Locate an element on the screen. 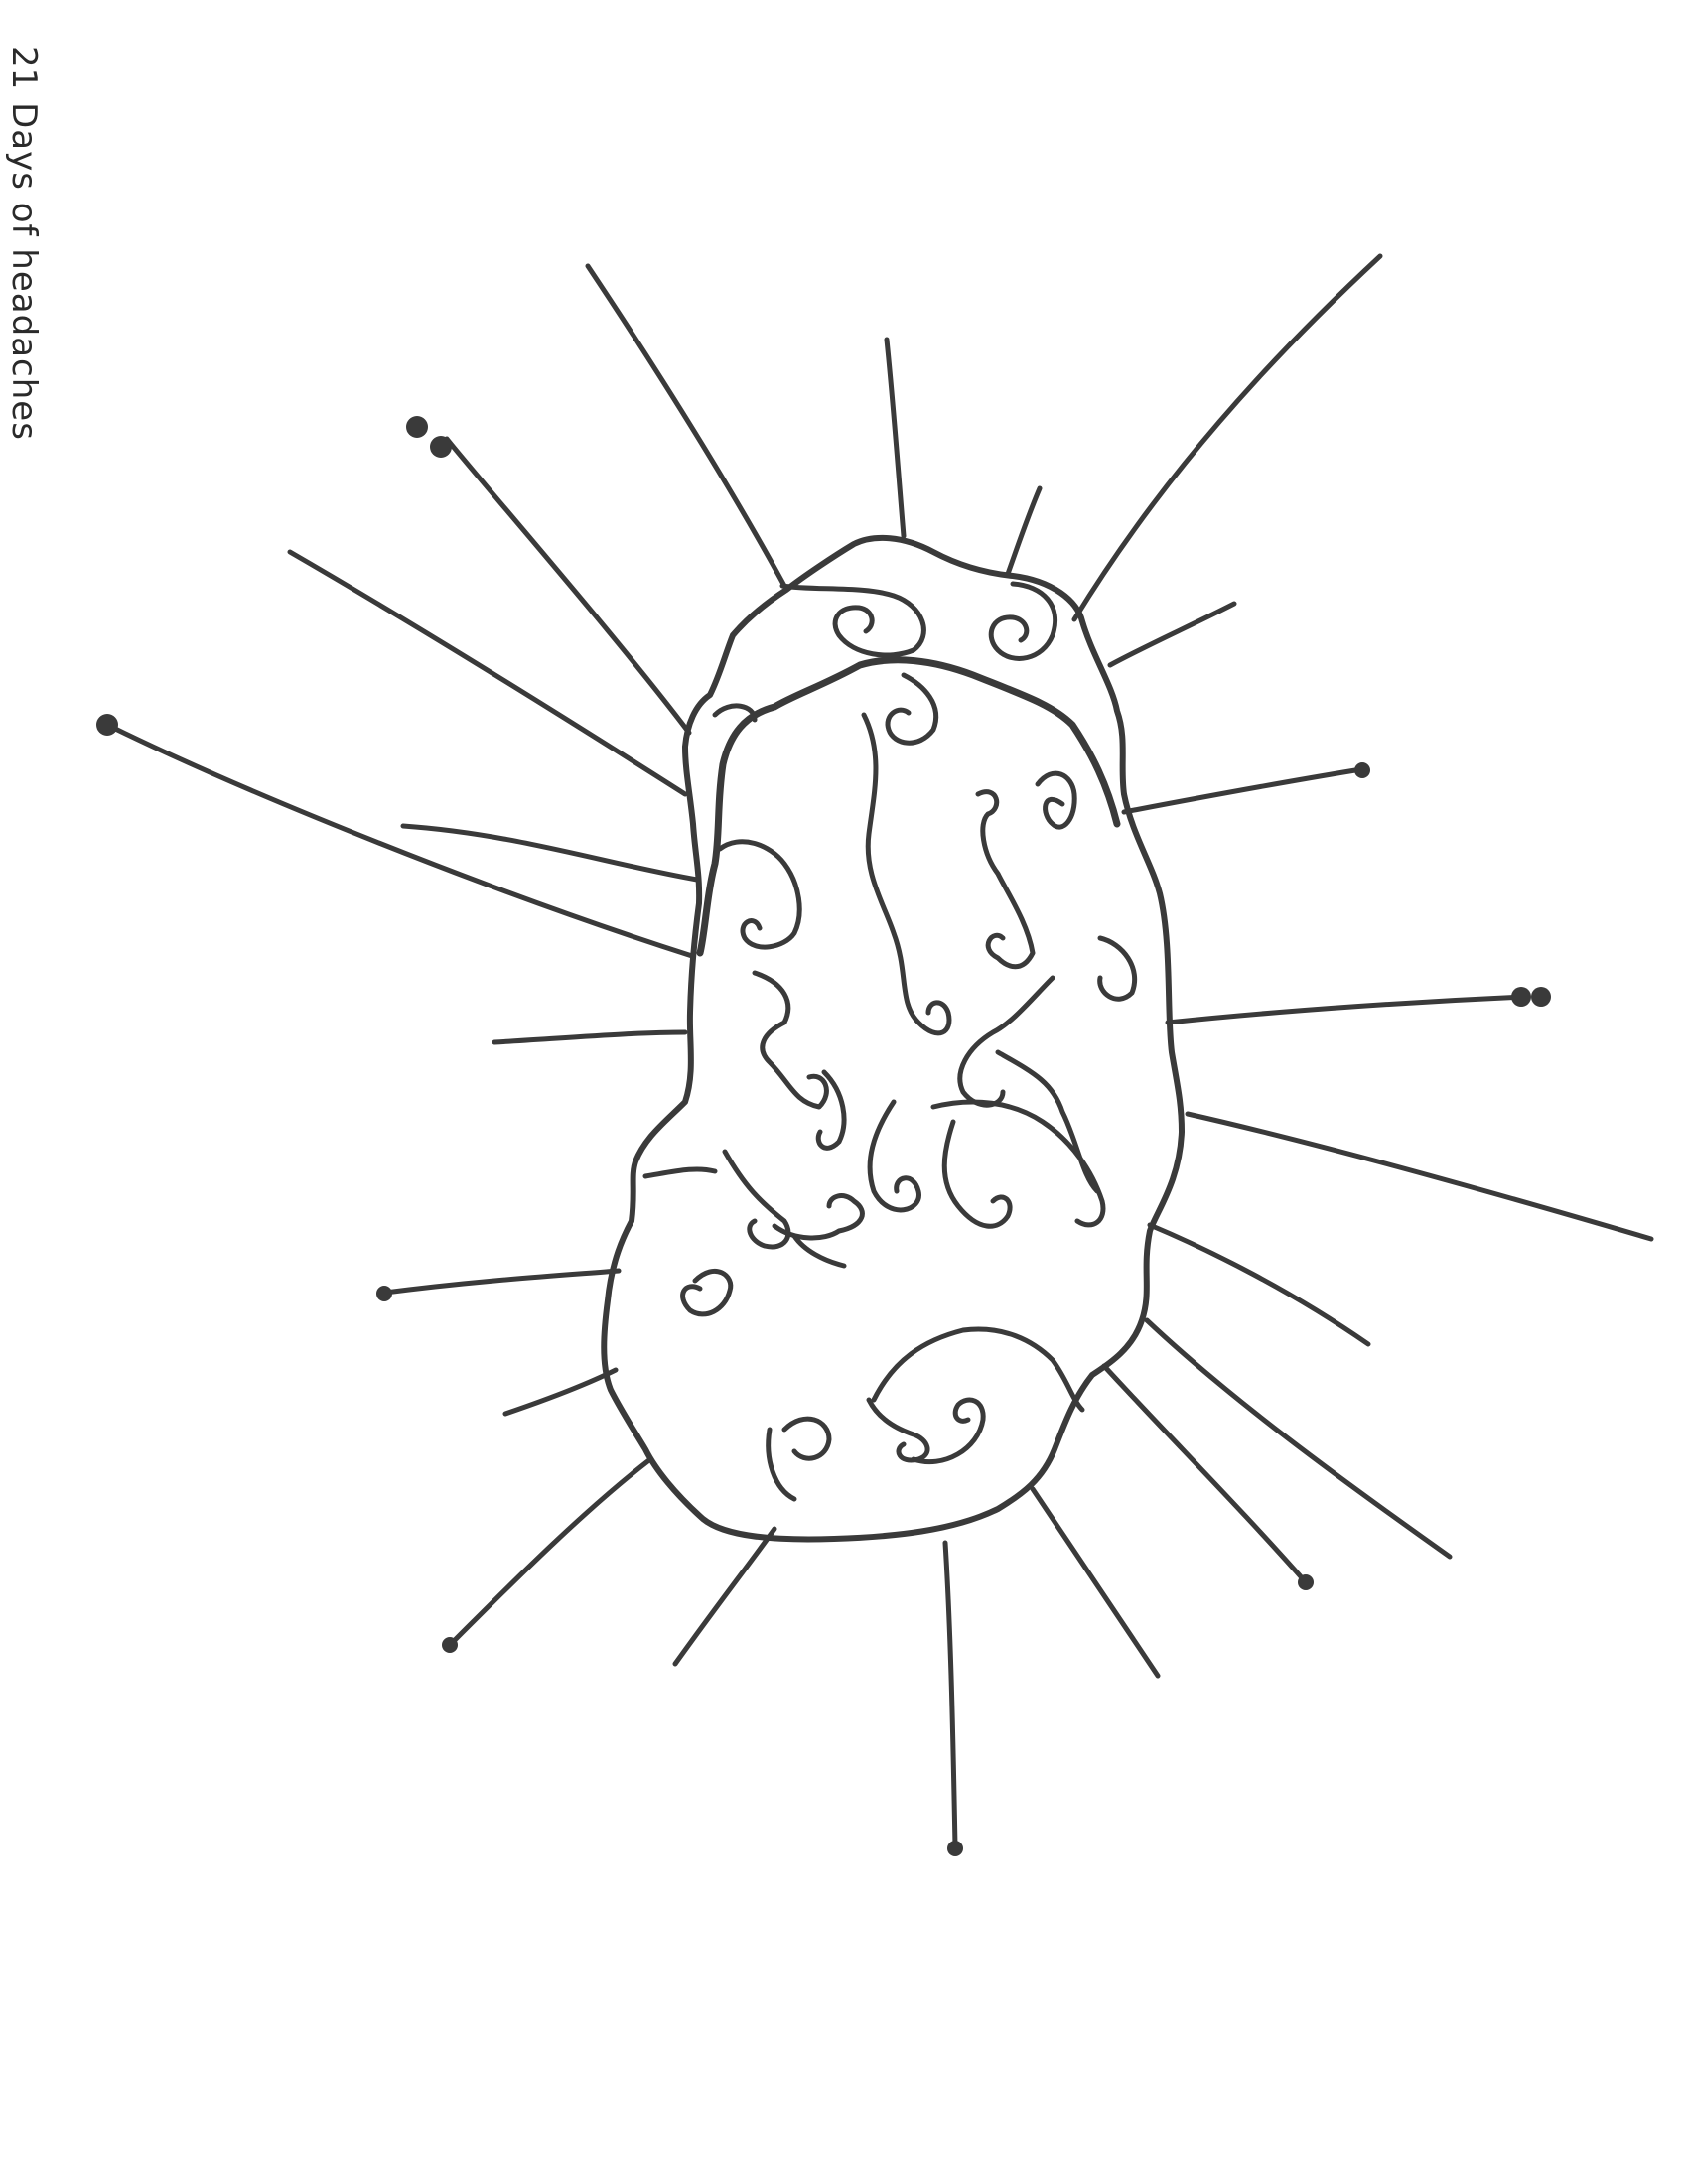 The height and width of the screenshot is (2184, 1688). swirl-patterns is located at coordinates (890, 1041).